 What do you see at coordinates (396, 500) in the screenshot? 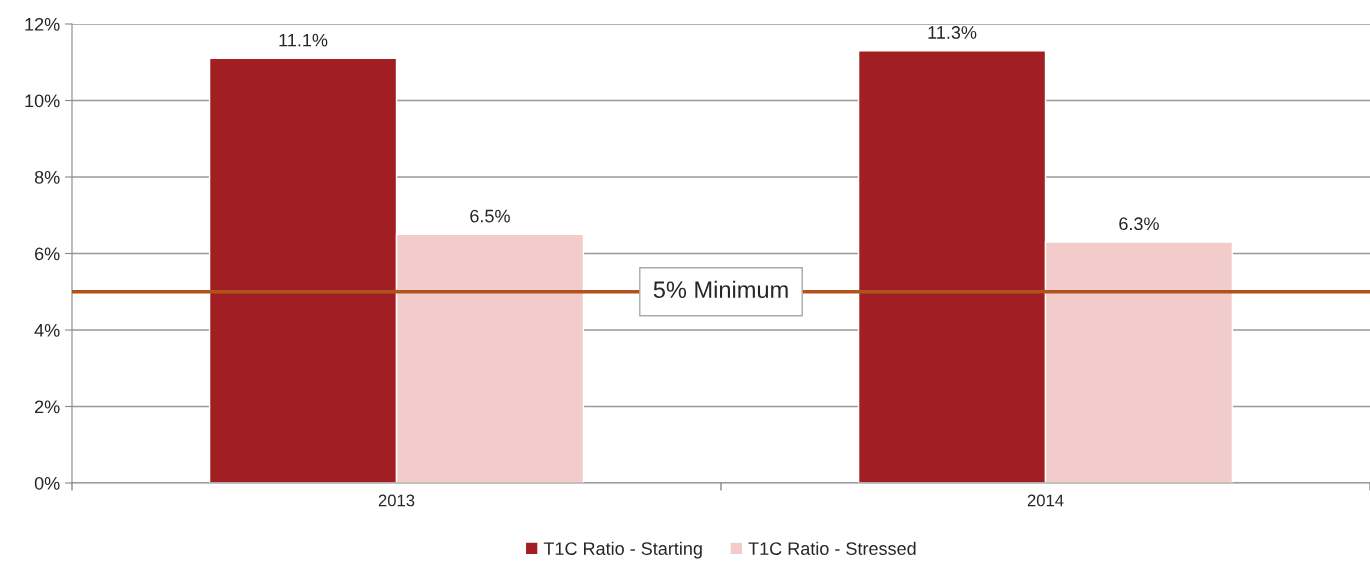
I see `x-tick-label: 2013` at bounding box center [396, 500].